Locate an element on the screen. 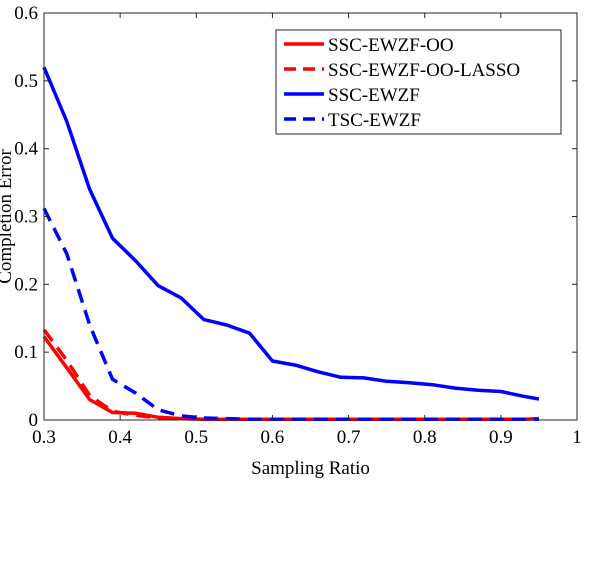 Image resolution: width=598 pixels, height=565 pixels. x-tick-label: 0.3 is located at coordinates (44, 437).